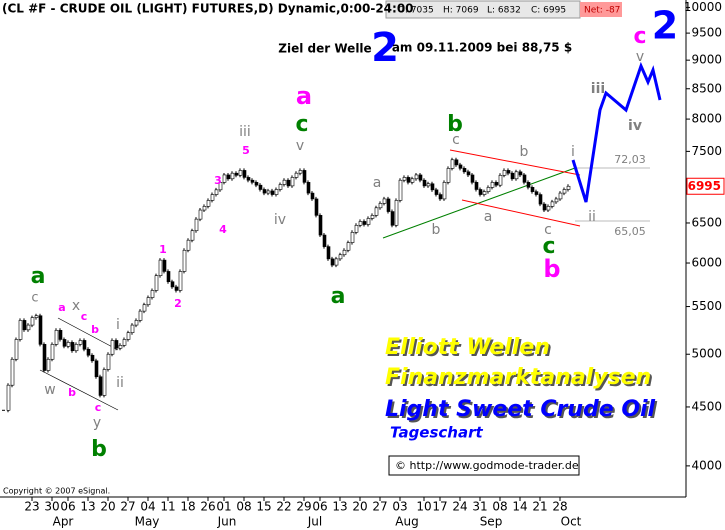 Image resolution: width=725 pixels, height=530 pixels. I want to click on annotation: 2, so click(385, 48).